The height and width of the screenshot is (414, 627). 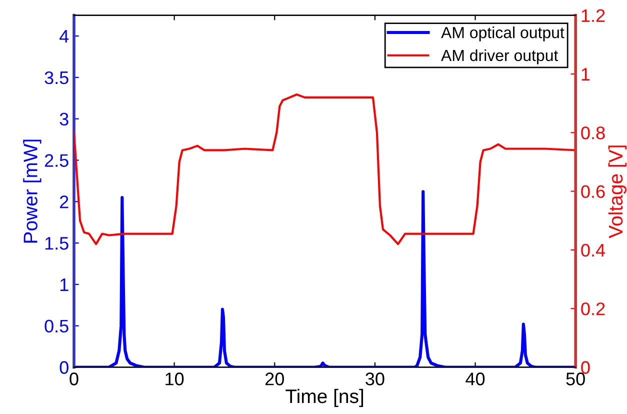 What do you see at coordinates (64, 119) in the screenshot?
I see `y-tick-label: 3` at bounding box center [64, 119].